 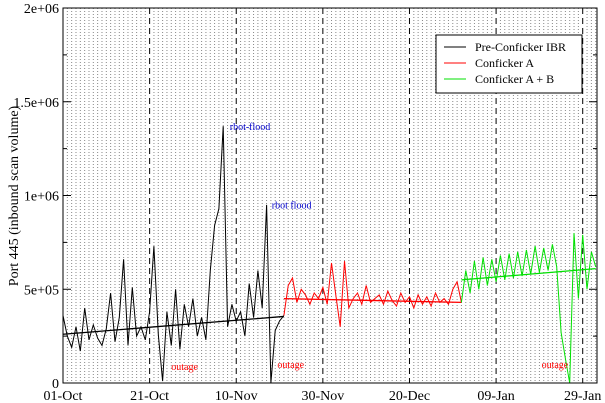 What do you see at coordinates (55, 384) in the screenshot?
I see `y-tick-label: 0` at bounding box center [55, 384].